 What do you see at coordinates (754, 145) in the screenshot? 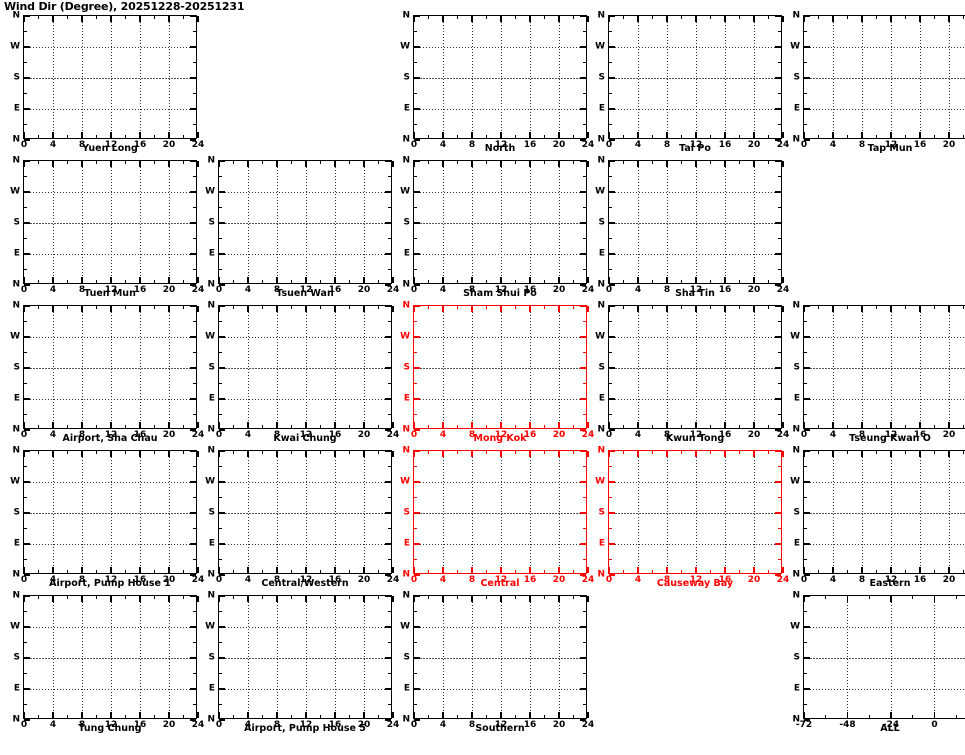
I see `x-tick-label: 20` at bounding box center [754, 145].